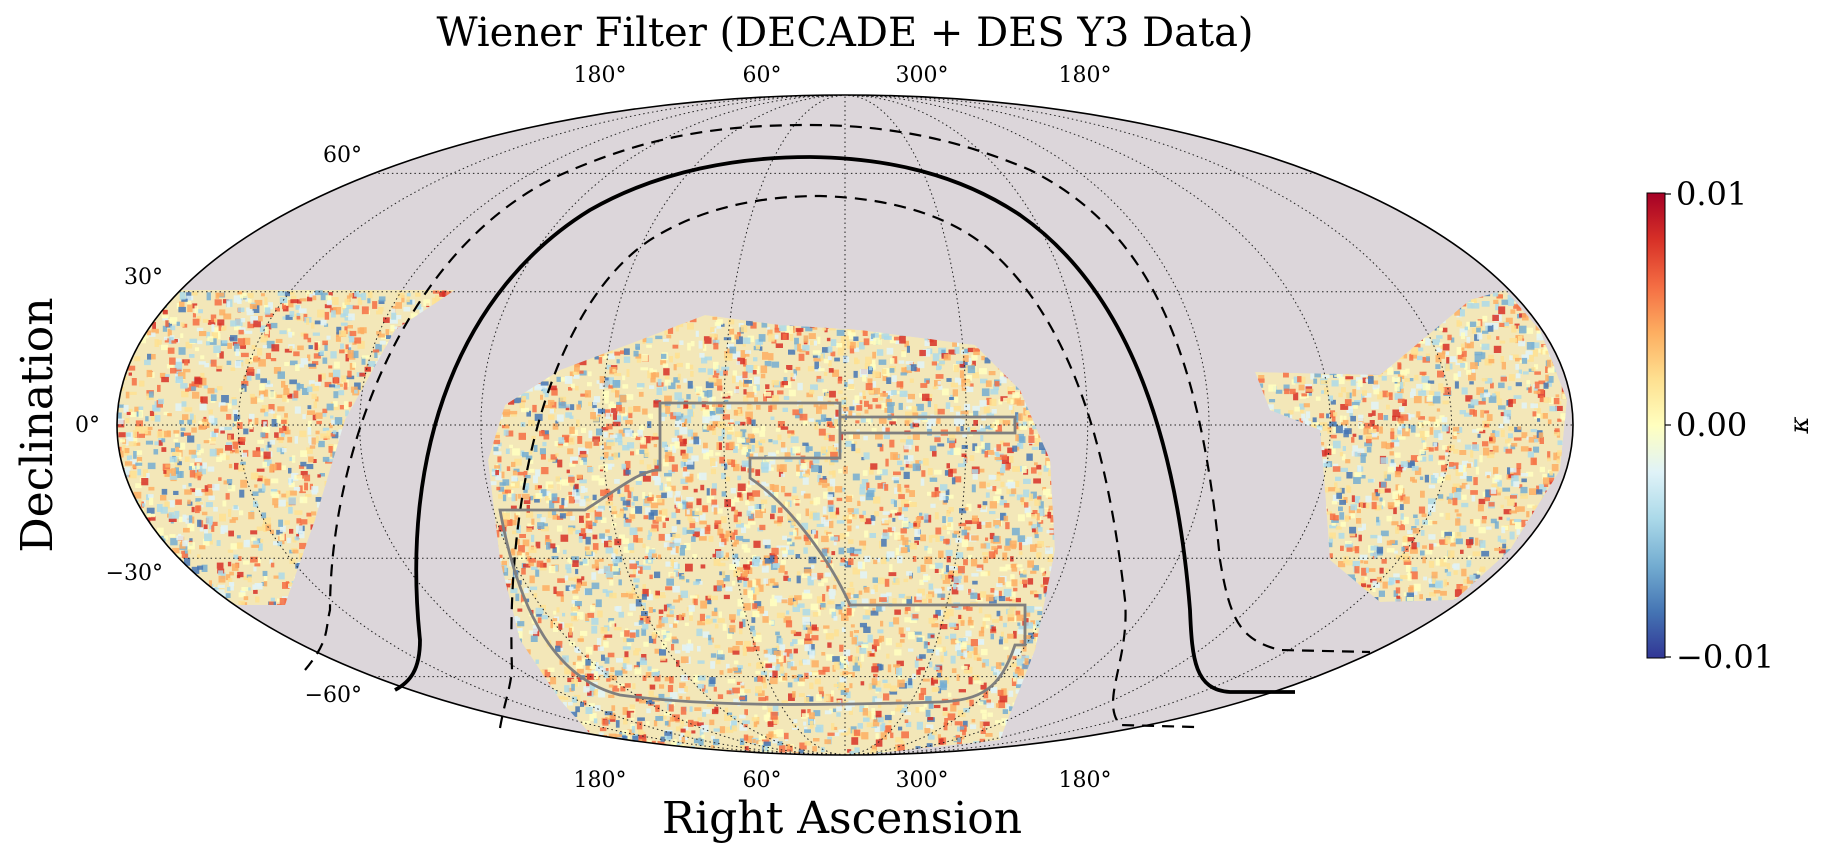 The width and height of the screenshot is (1821, 846). Describe the element at coordinates (143, 277) in the screenshot. I see `dec-tick-label: 30°` at that location.